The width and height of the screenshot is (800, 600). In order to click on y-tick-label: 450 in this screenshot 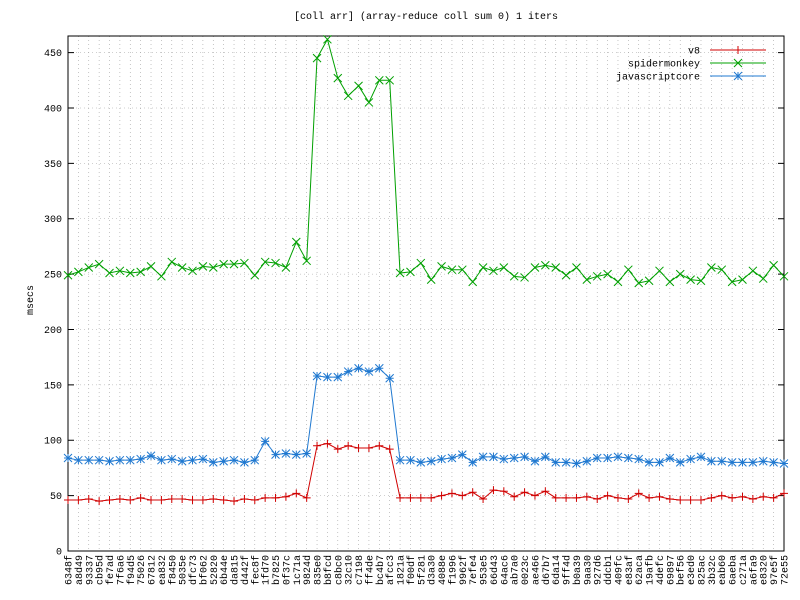, I will do `click(53, 54)`.